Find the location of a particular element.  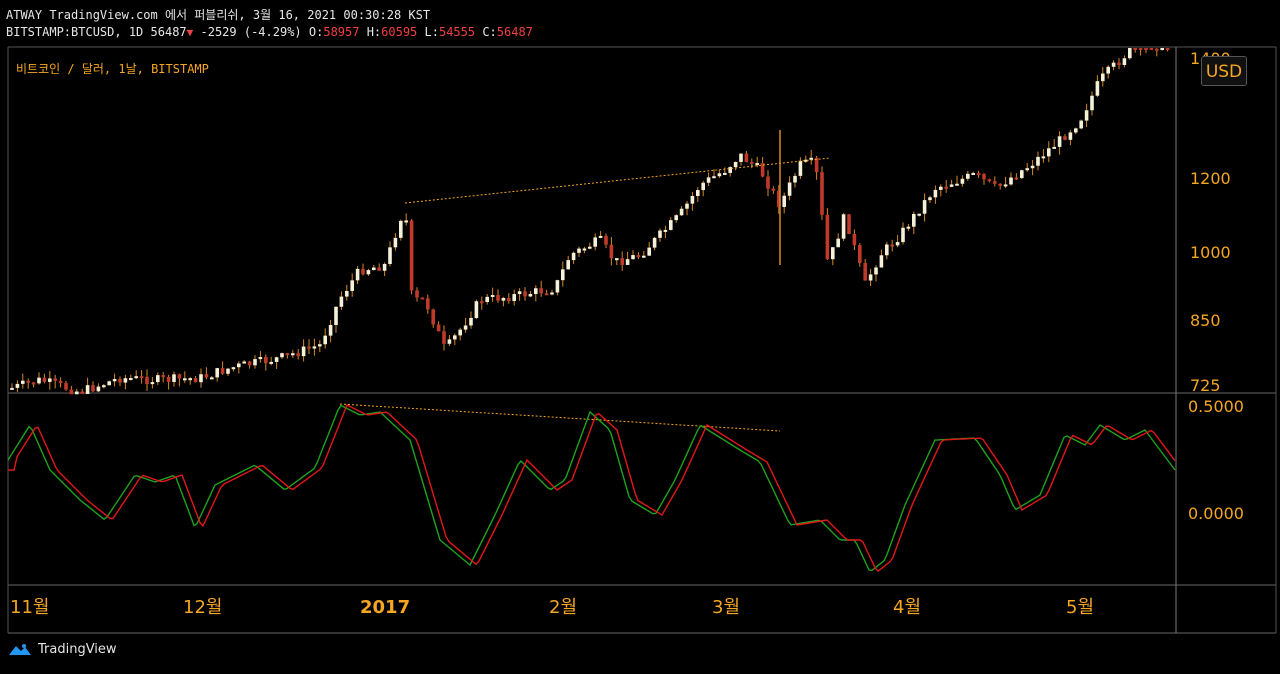

high-value: 60595 is located at coordinates (399, 32).